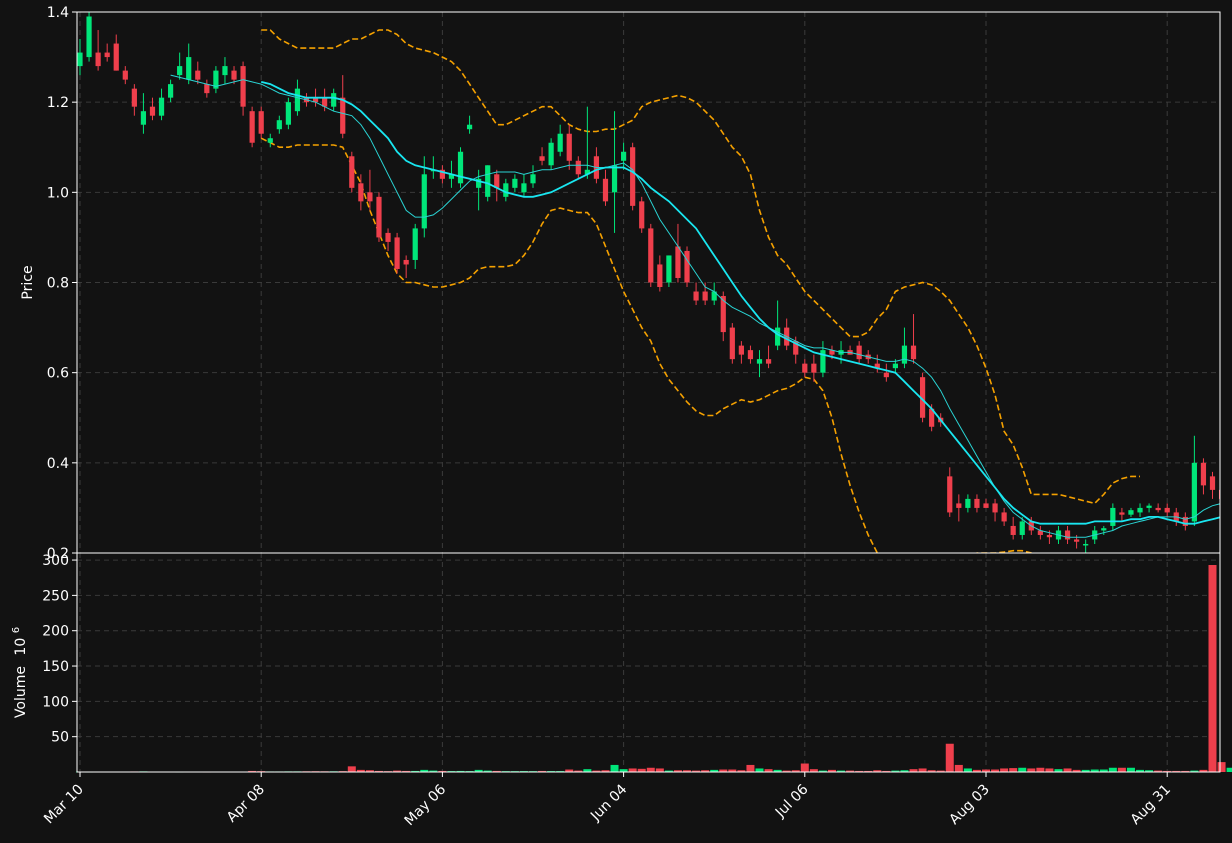 The width and height of the screenshot is (1232, 843). What do you see at coordinates (55, 561) in the screenshot?
I see `volume-tick-label: 300` at bounding box center [55, 561].